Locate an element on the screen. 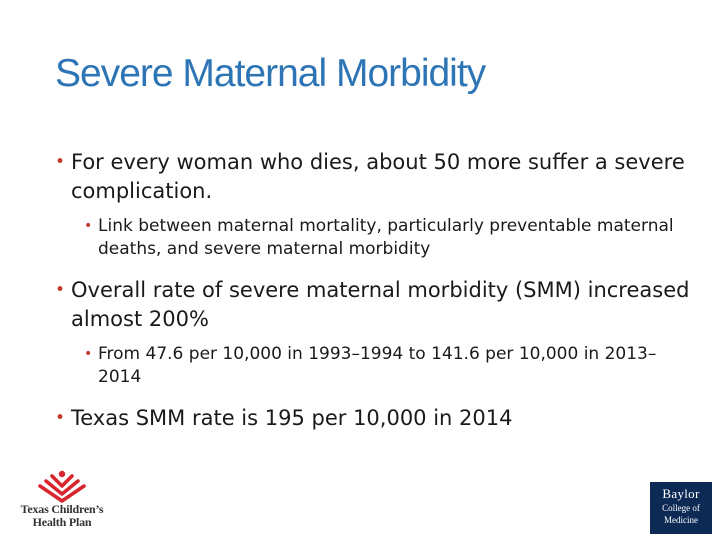  tch-heart-chevron-icon is located at coordinates (62, 486).